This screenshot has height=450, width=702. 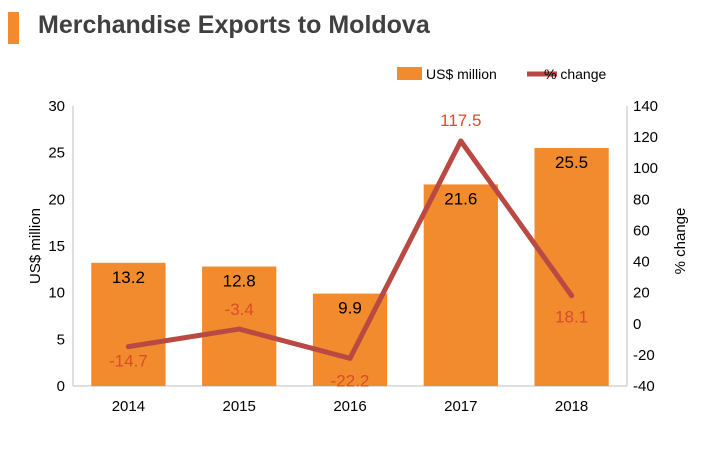 I want to click on y-left-axis-title: US$ million, so click(x=35, y=246).